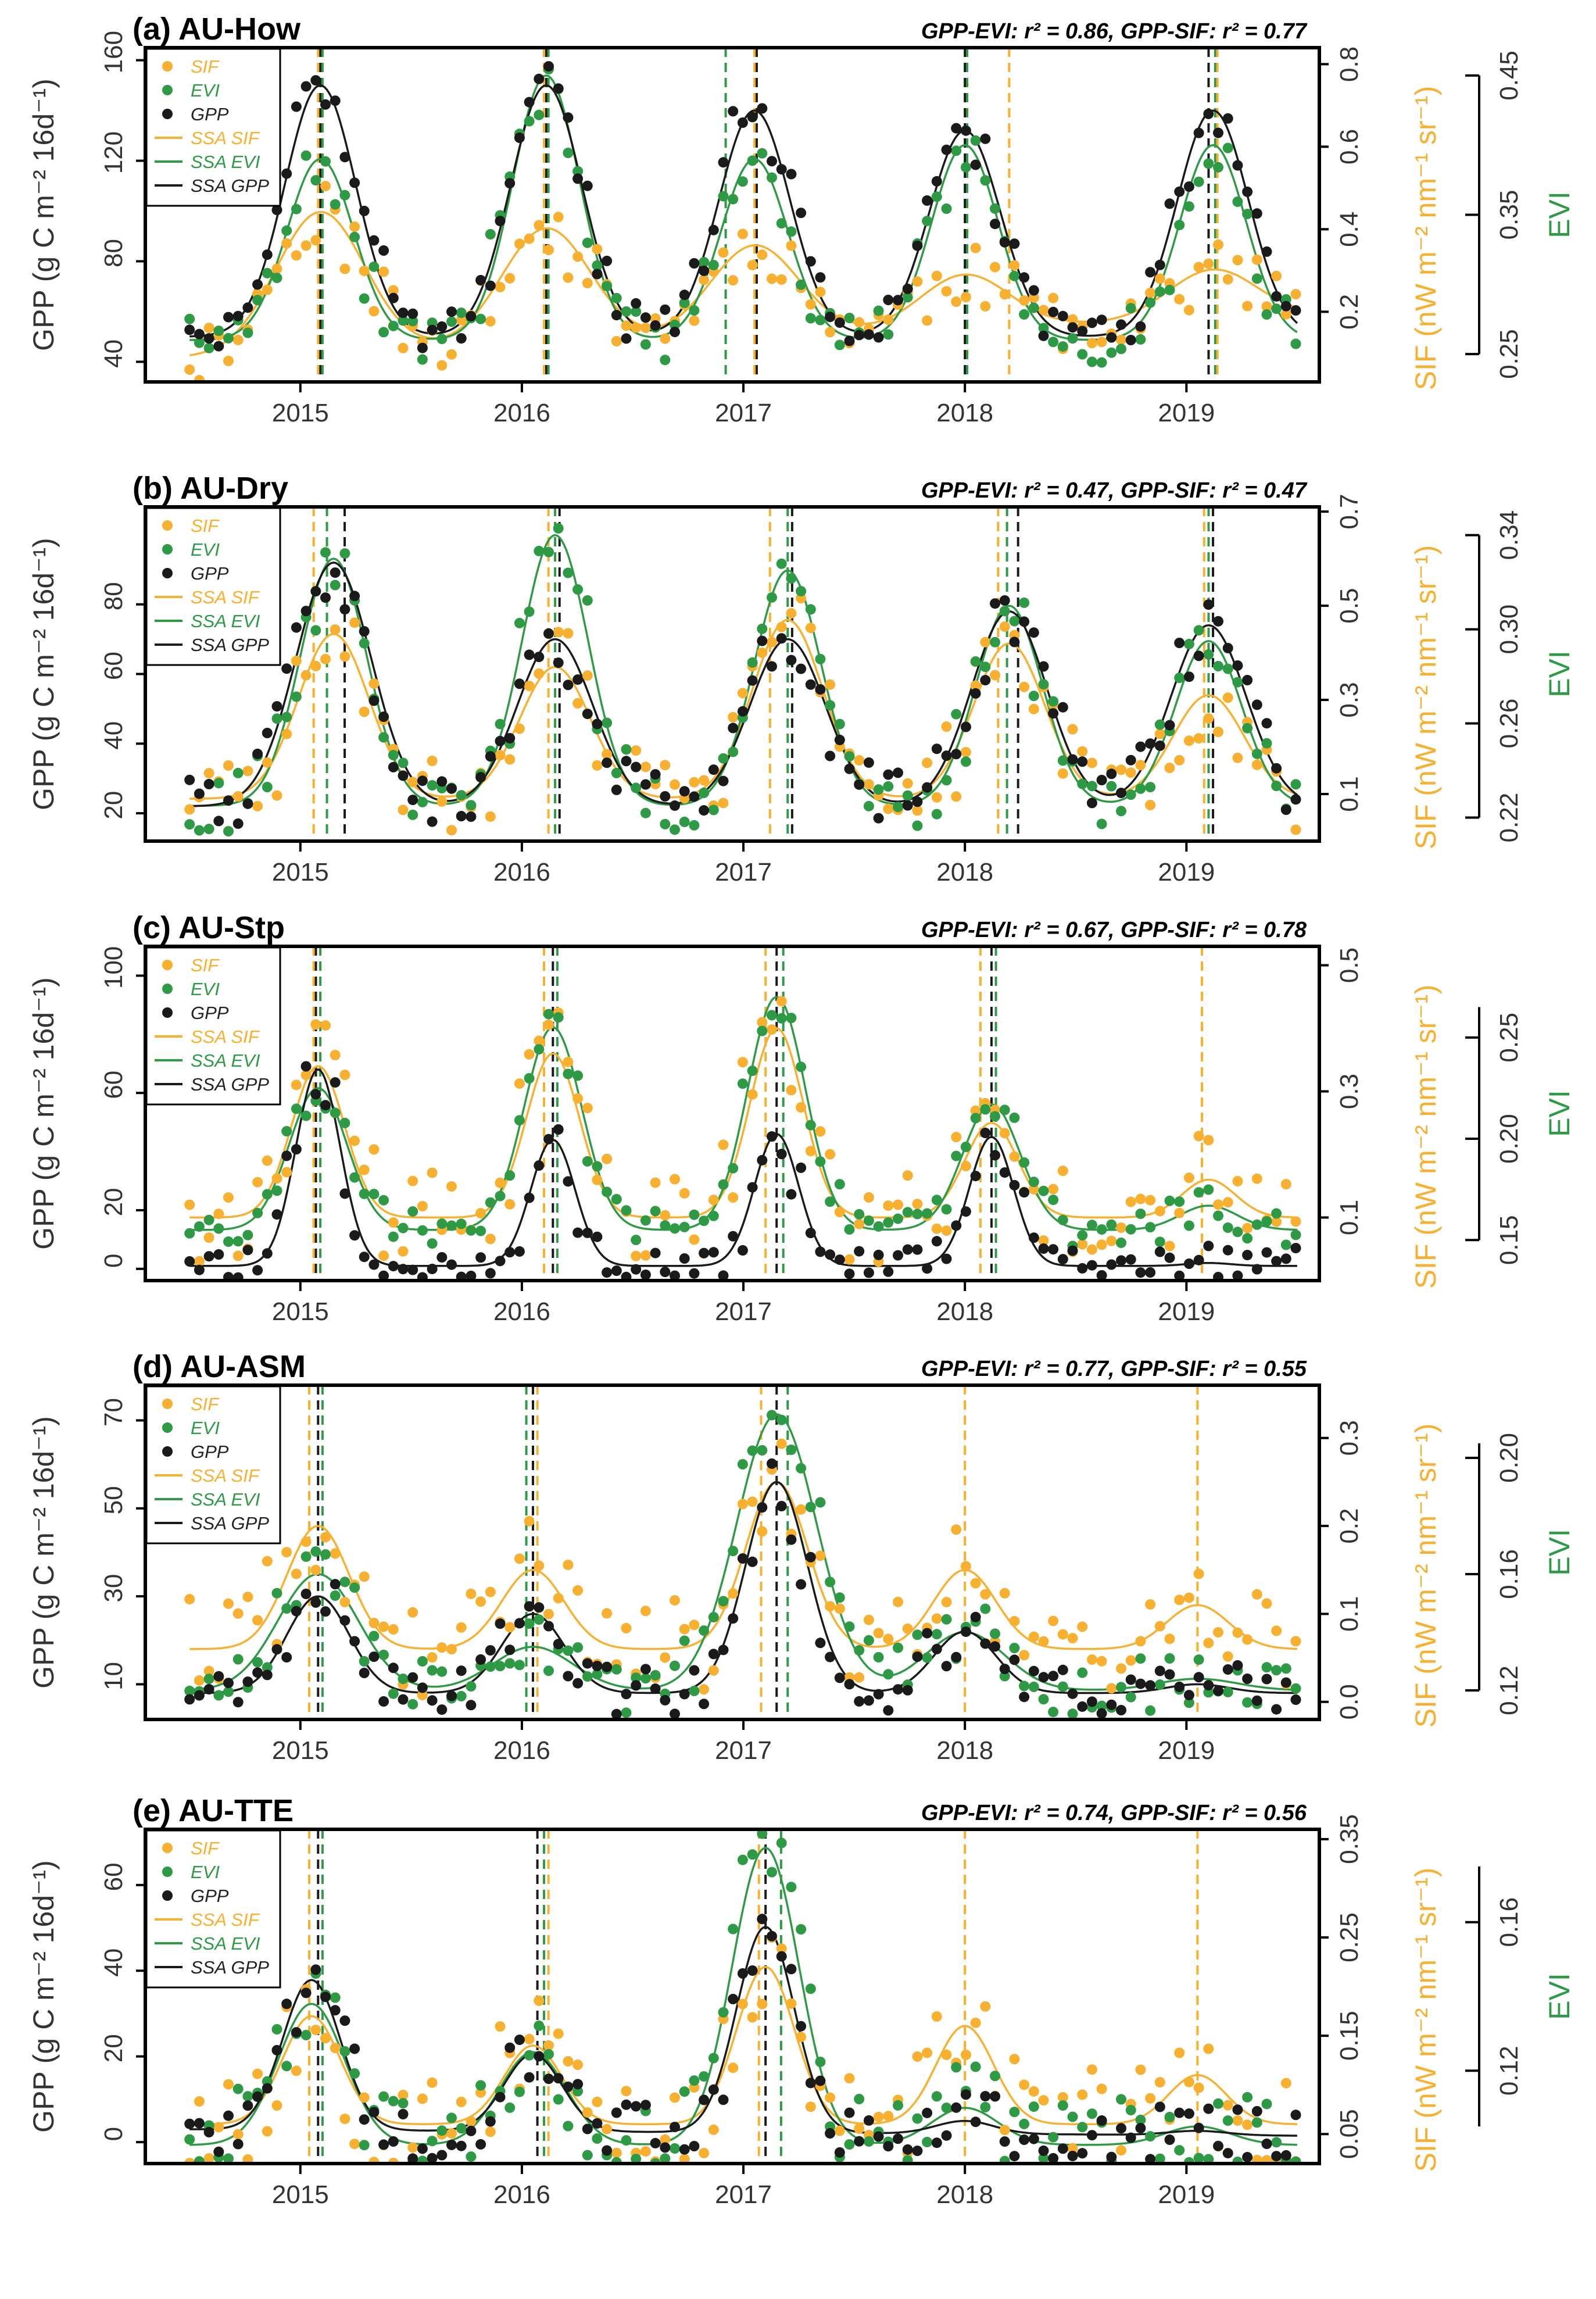 This screenshot has height=2299, width=1596. Describe the element at coordinates (114, 735) in the screenshot. I see `gpp-tick-label: 40` at that location.